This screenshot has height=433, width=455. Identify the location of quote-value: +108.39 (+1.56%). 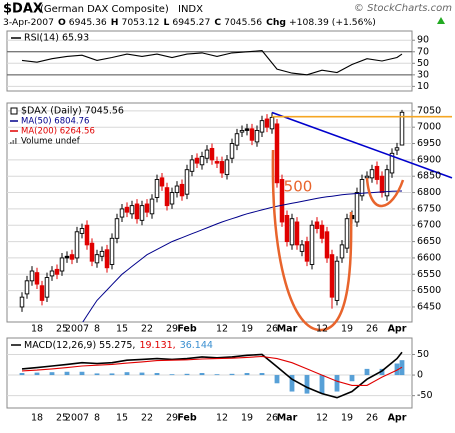
(332, 22).